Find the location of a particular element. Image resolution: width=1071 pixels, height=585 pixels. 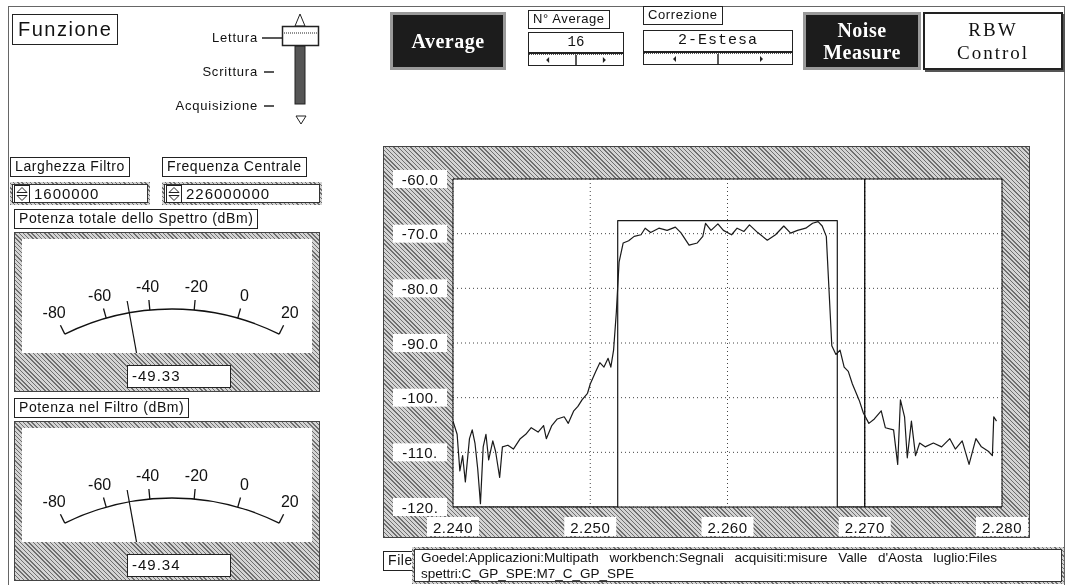

y-tick-label: -110. is located at coordinates (420, 452).